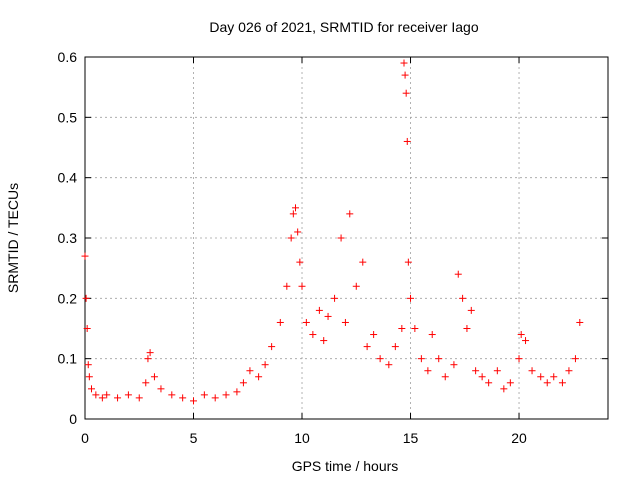 This screenshot has width=640, height=480. What do you see at coordinates (345, 466) in the screenshot?
I see `x-axis-title: GPS time / hours` at bounding box center [345, 466].